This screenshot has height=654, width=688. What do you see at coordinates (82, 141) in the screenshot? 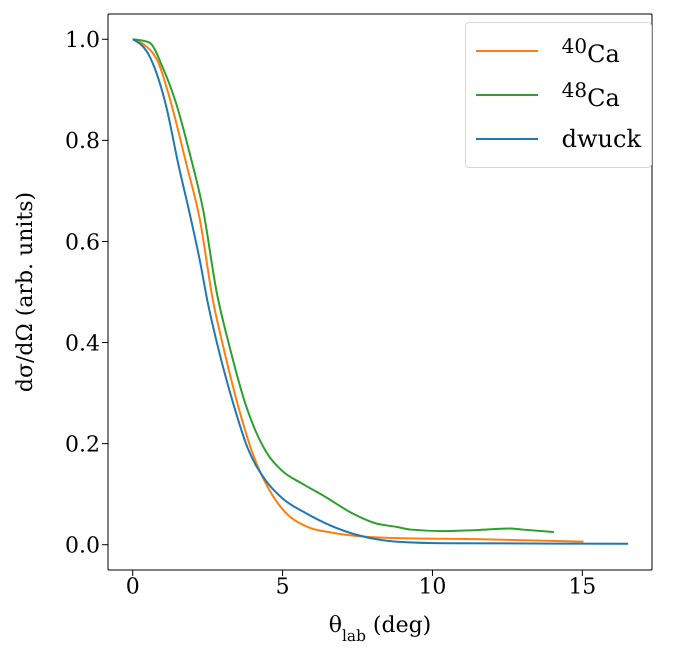
I see `y-tick-label: 0.8` at bounding box center [82, 141].